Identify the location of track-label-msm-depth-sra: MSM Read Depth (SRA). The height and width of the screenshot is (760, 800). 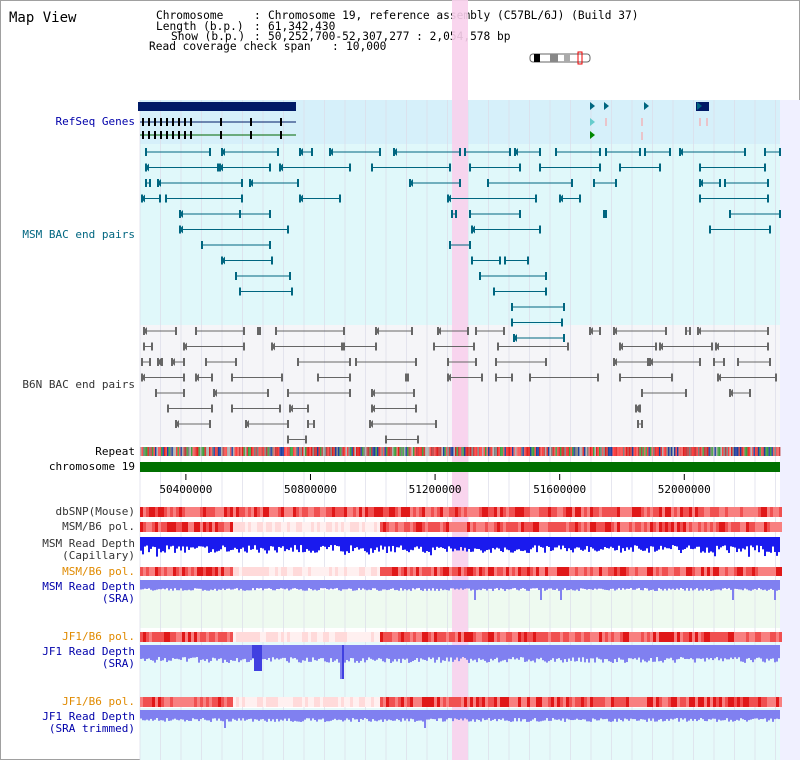
(88, 592).